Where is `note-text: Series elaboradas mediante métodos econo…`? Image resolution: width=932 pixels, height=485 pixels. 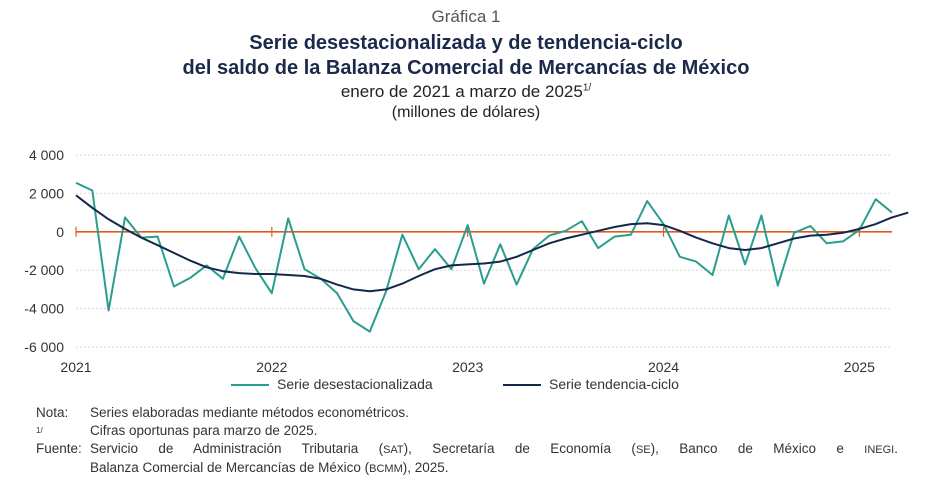
note-text: Series elaboradas mediante métodos econo… is located at coordinates (249, 412).